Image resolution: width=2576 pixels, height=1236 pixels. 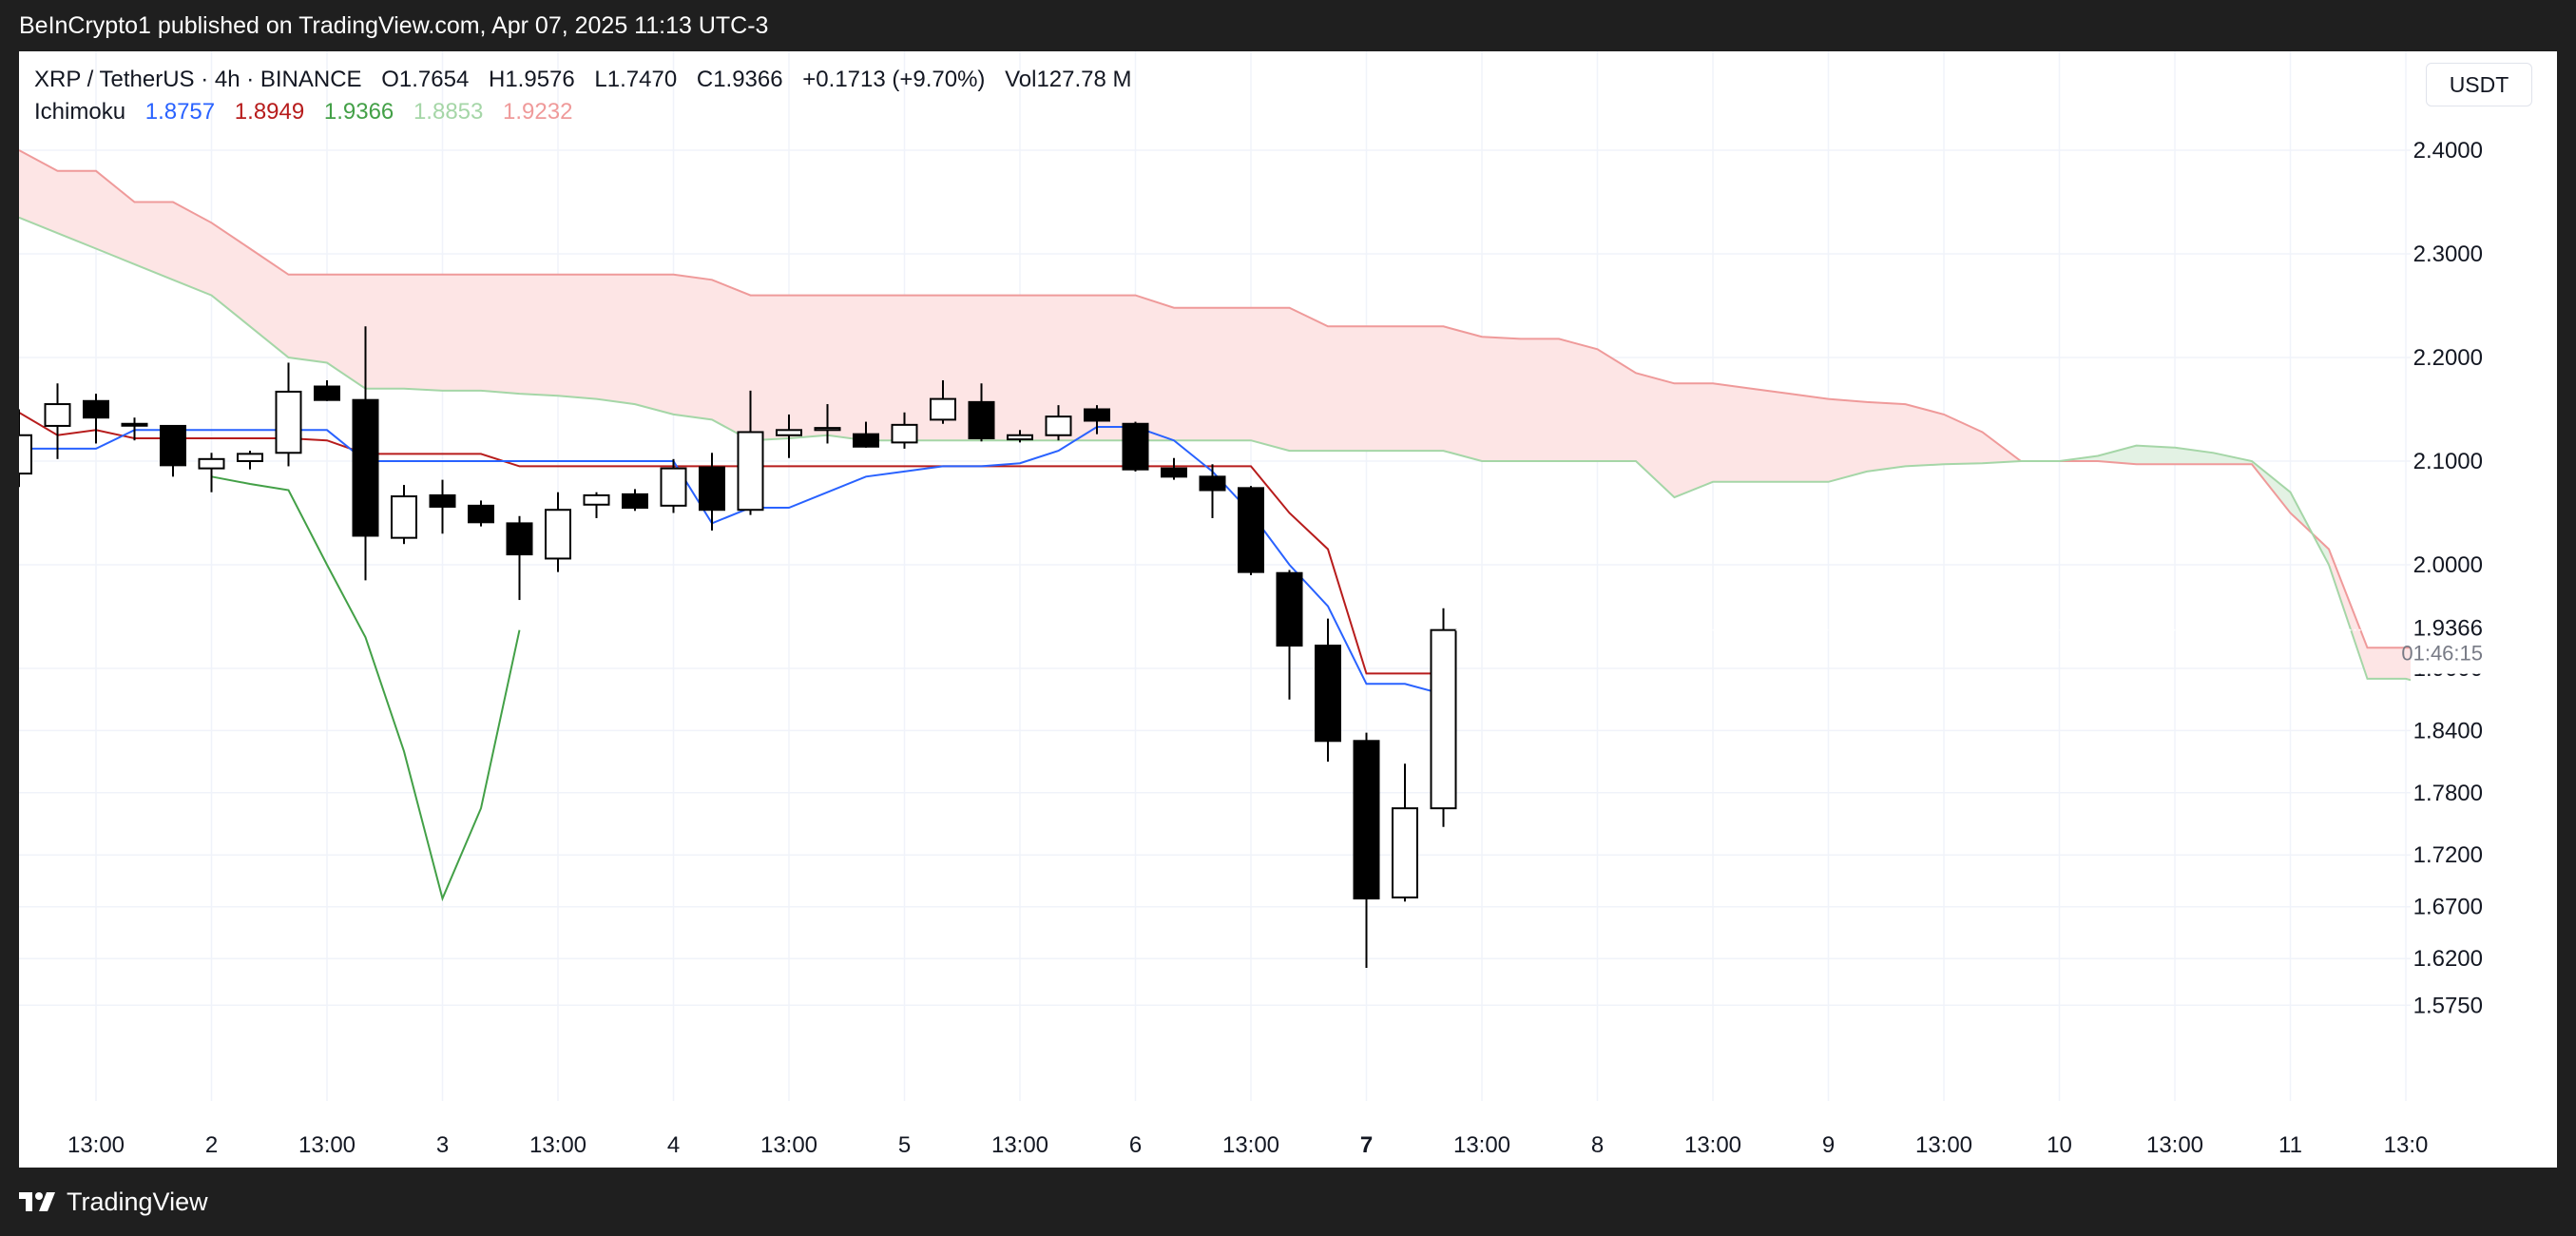 What do you see at coordinates (113, 1202) in the screenshot?
I see `tradingview-logo: TradingView` at bounding box center [113, 1202].